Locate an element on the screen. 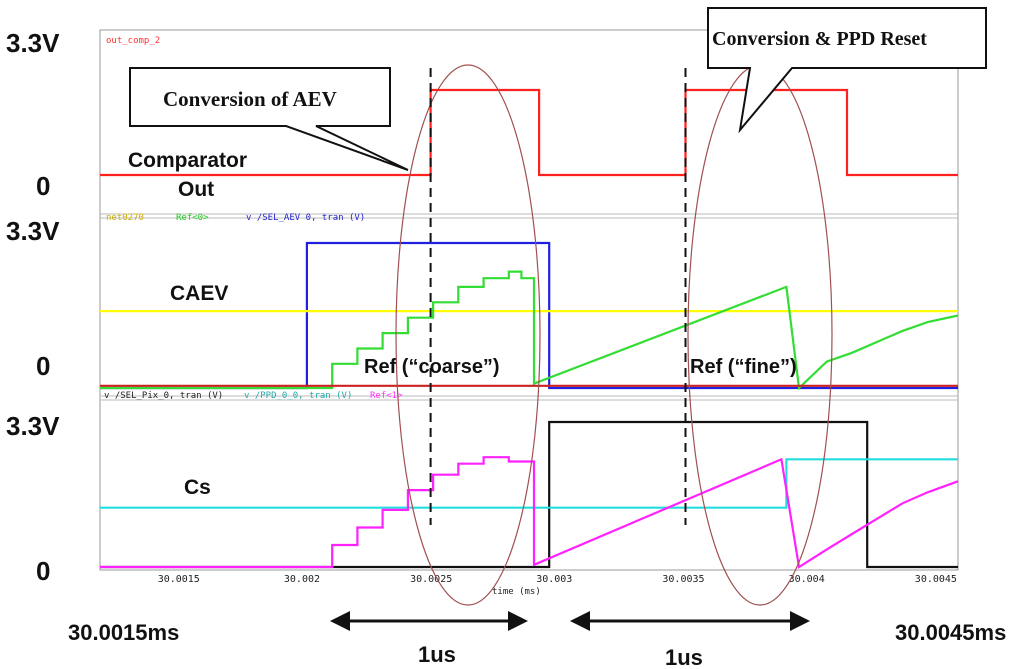  x-tick-label-0: 30.0015 is located at coordinates (179, 579).